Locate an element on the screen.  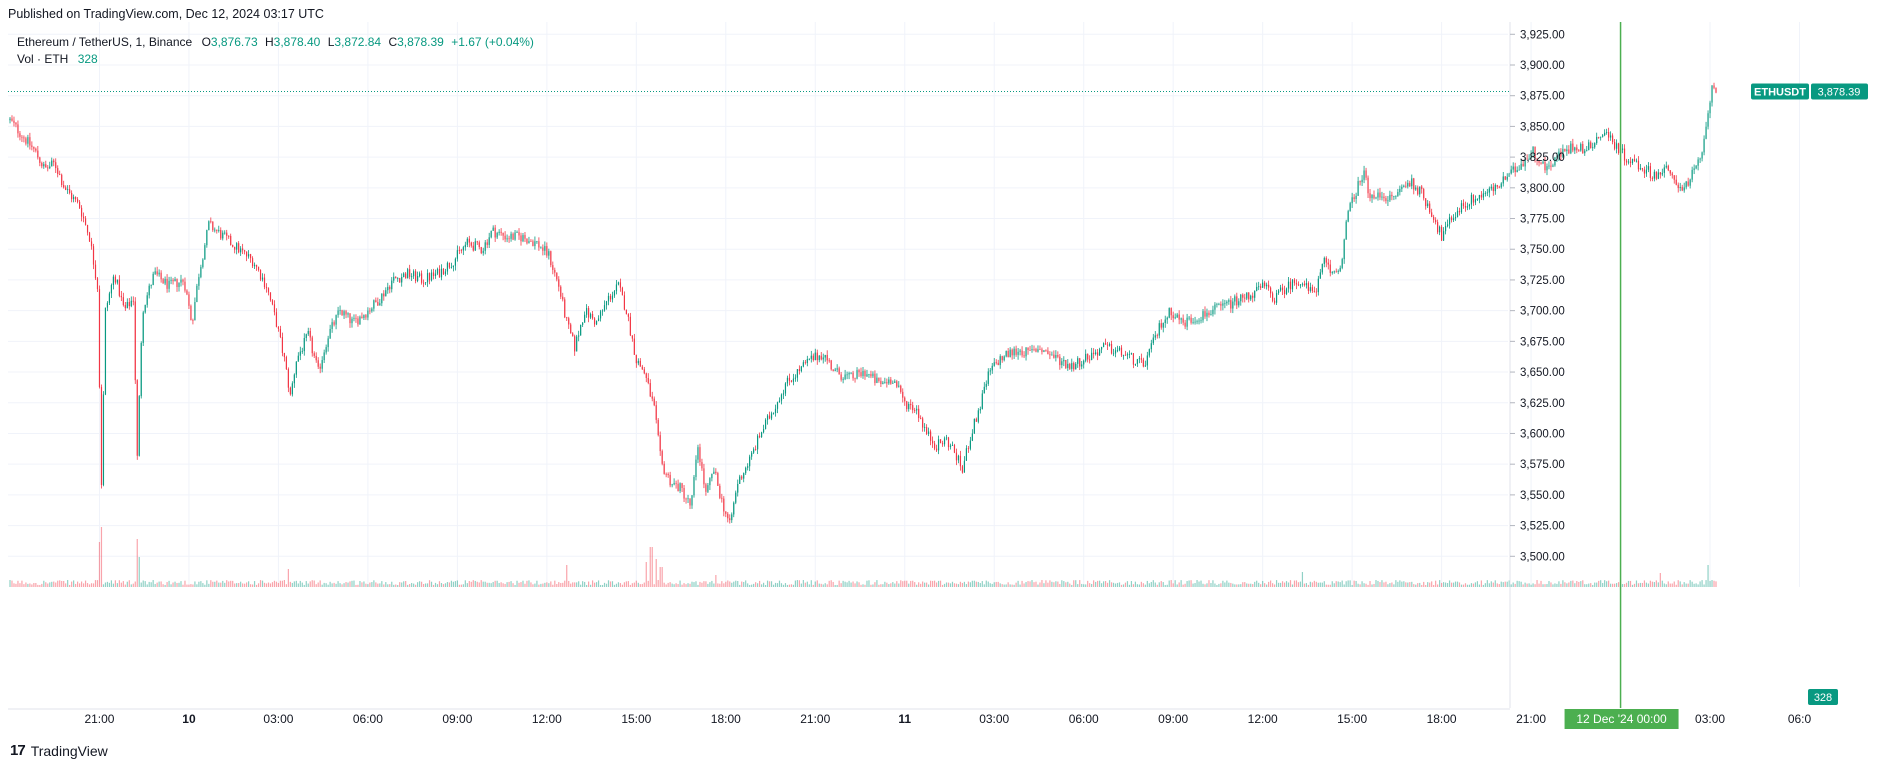
time-tick-label: 09:00 is located at coordinates (457, 719).